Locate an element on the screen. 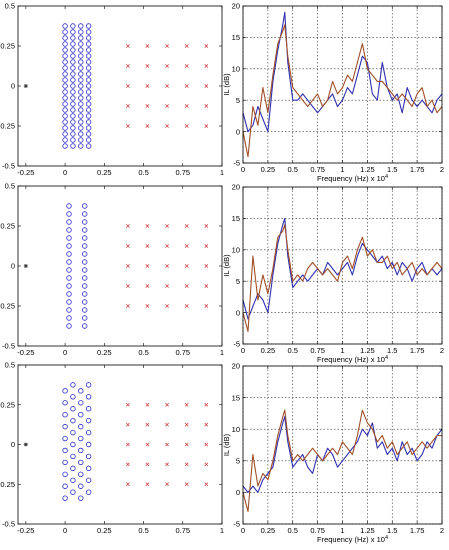 This screenshot has width=449, height=550. x-tick-label: 1.25 is located at coordinates (367, 350).